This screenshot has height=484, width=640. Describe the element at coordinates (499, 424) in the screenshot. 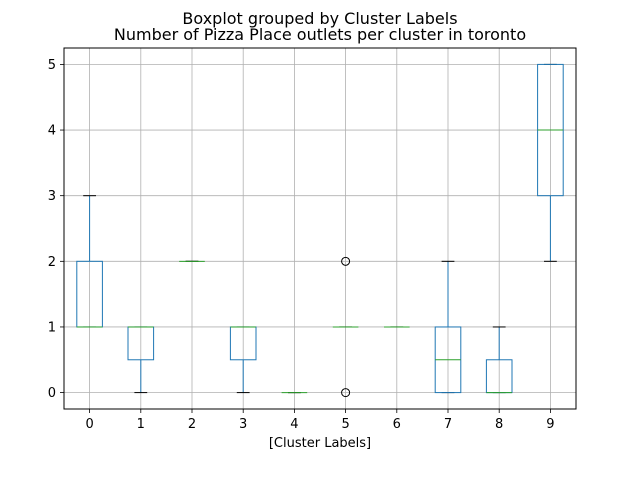

I see `x-tick-label: 8` at that location.